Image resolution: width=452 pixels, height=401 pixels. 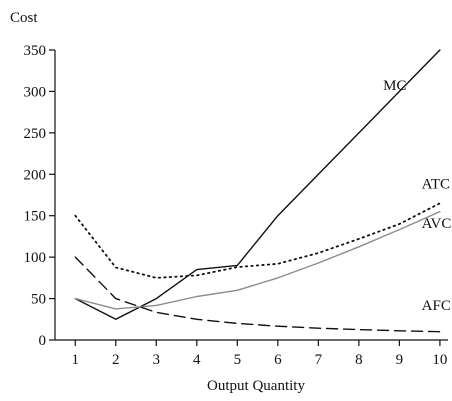 What do you see at coordinates (278, 360) in the screenshot?
I see `x-tick-label: 6` at bounding box center [278, 360].